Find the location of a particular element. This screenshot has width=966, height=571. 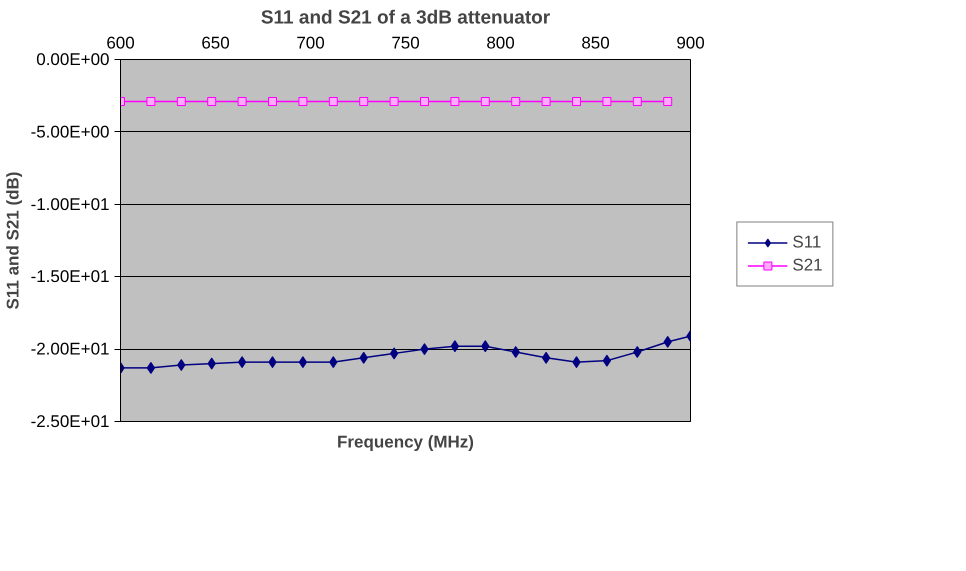

x-tick-label: 750 is located at coordinates (405, 43).